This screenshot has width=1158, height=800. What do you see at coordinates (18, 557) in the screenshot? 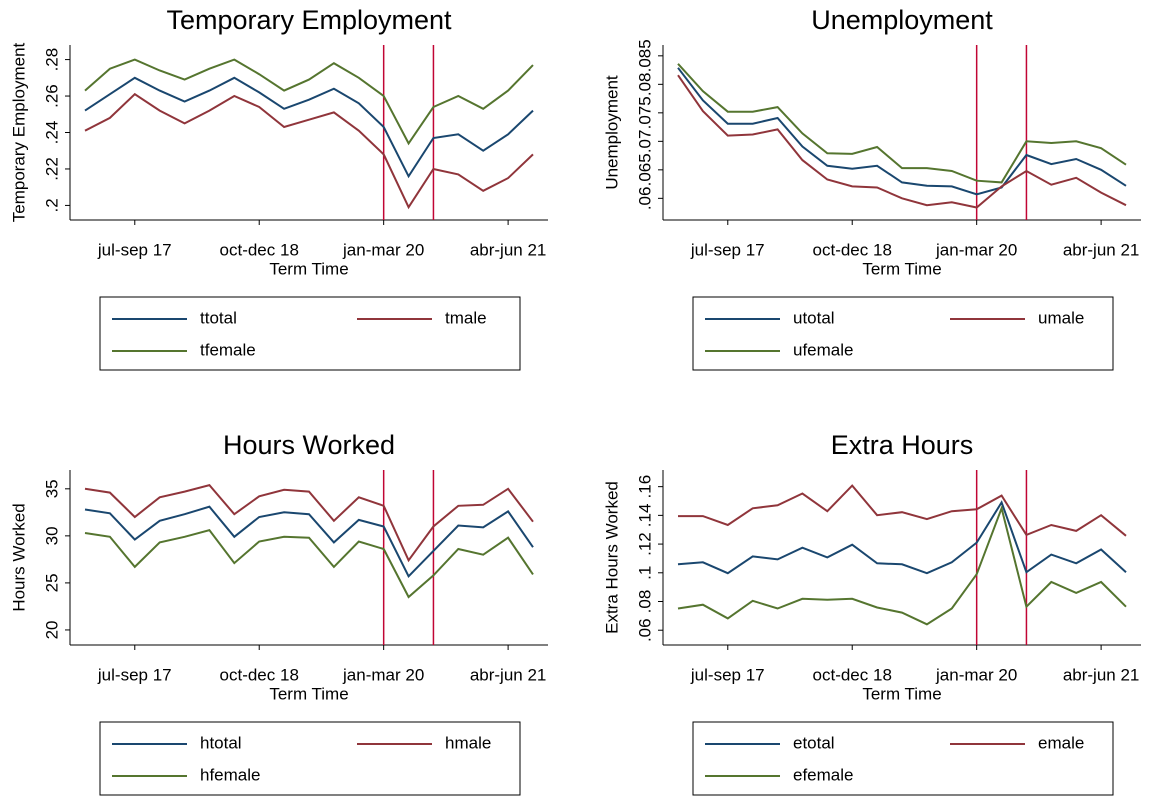
I see `y-axis-label: Hours Worked` at bounding box center [18, 557].